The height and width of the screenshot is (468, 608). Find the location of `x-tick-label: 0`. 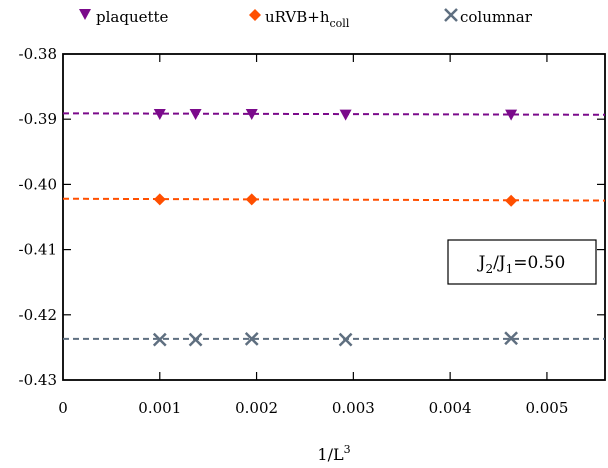

x-tick-label: 0 is located at coordinates (63, 408).